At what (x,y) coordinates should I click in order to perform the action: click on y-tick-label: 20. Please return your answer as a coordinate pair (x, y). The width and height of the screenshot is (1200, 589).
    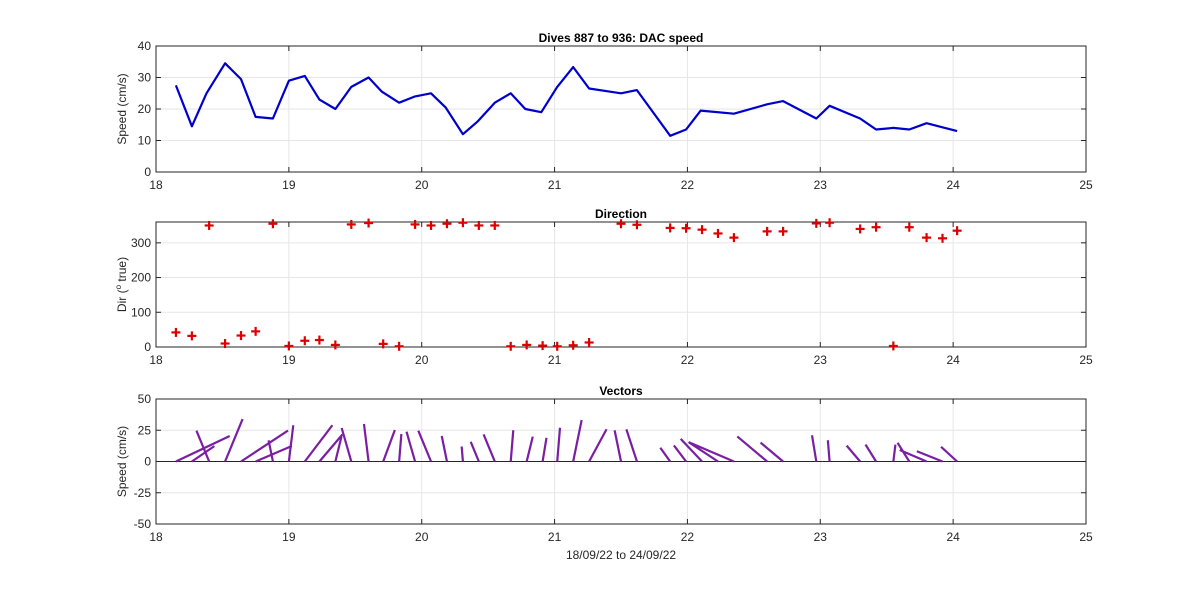
    Looking at the image, I should click on (145, 109).